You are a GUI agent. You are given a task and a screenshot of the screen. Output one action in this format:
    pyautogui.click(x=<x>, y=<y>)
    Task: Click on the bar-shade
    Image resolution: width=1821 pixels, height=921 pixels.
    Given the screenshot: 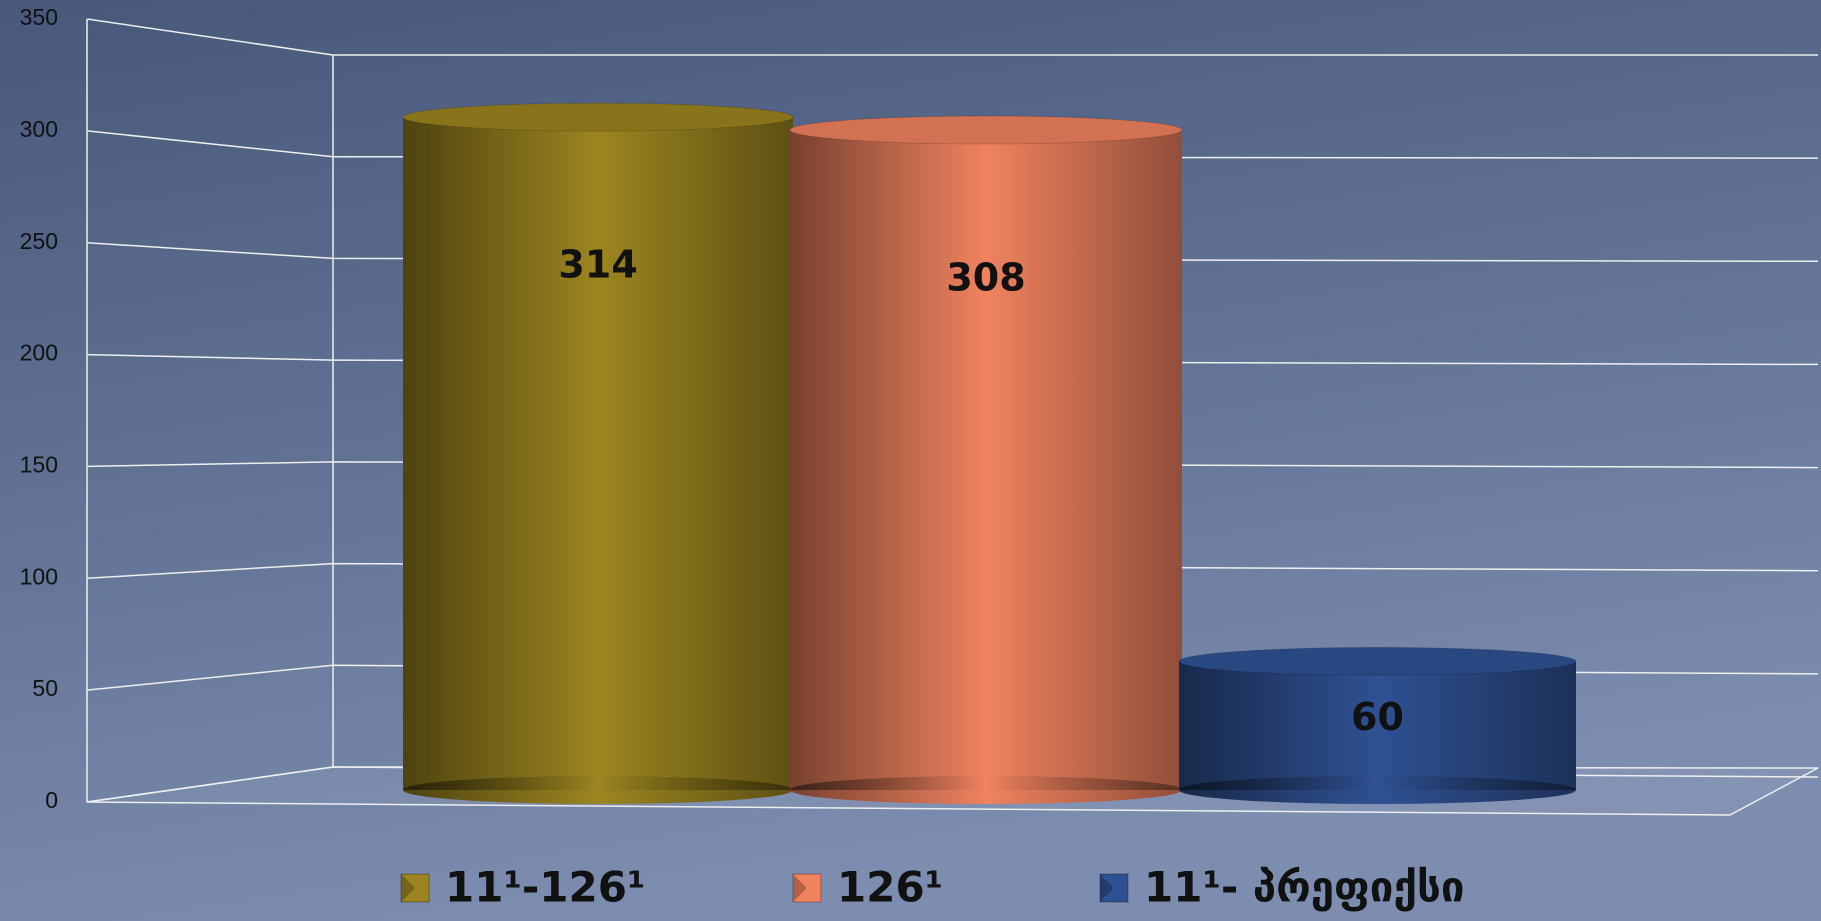 What is the action you would take?
    pyautogui.click(x=1377, y=725)
    